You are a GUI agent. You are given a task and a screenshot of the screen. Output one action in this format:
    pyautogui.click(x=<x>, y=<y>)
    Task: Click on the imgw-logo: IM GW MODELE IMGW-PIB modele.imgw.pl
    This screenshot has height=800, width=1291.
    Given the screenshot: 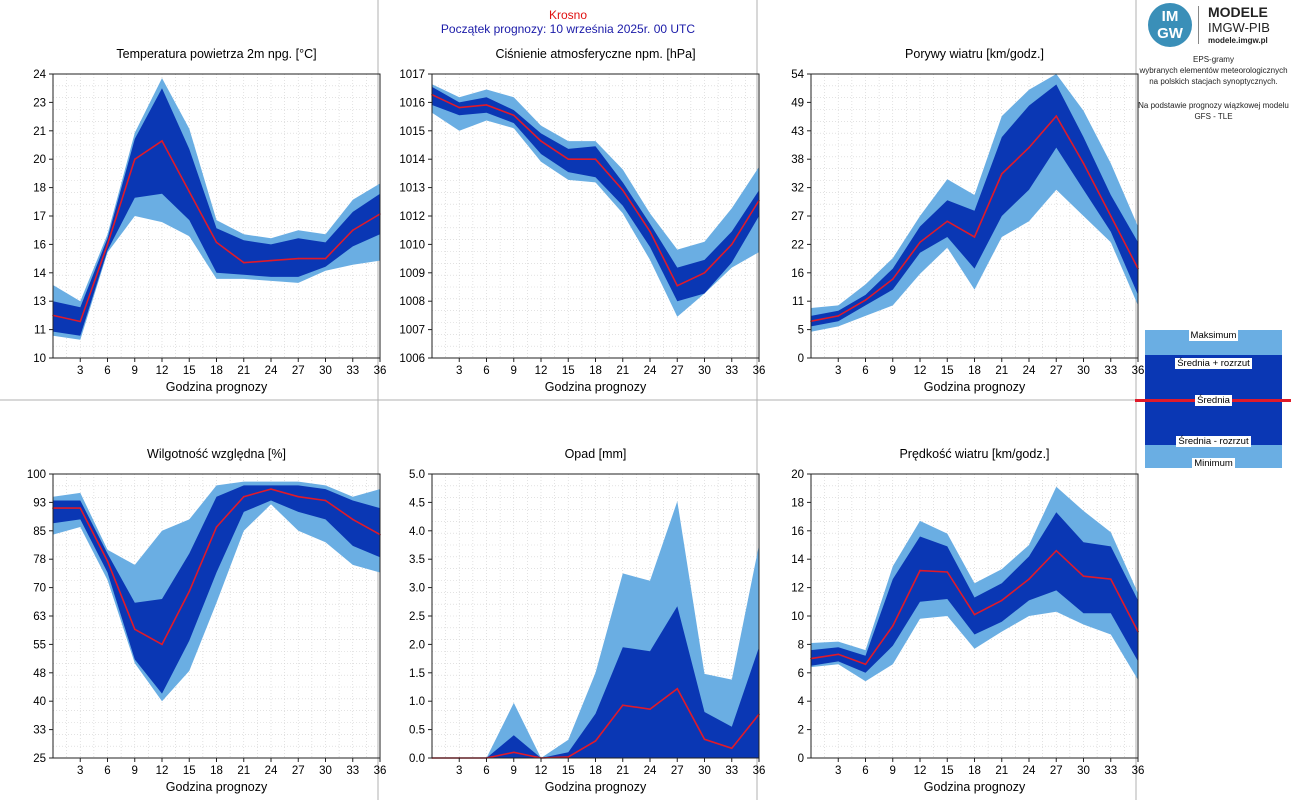 What is the action you would take?
    pyautogui.click(x=1215, y=25)
    